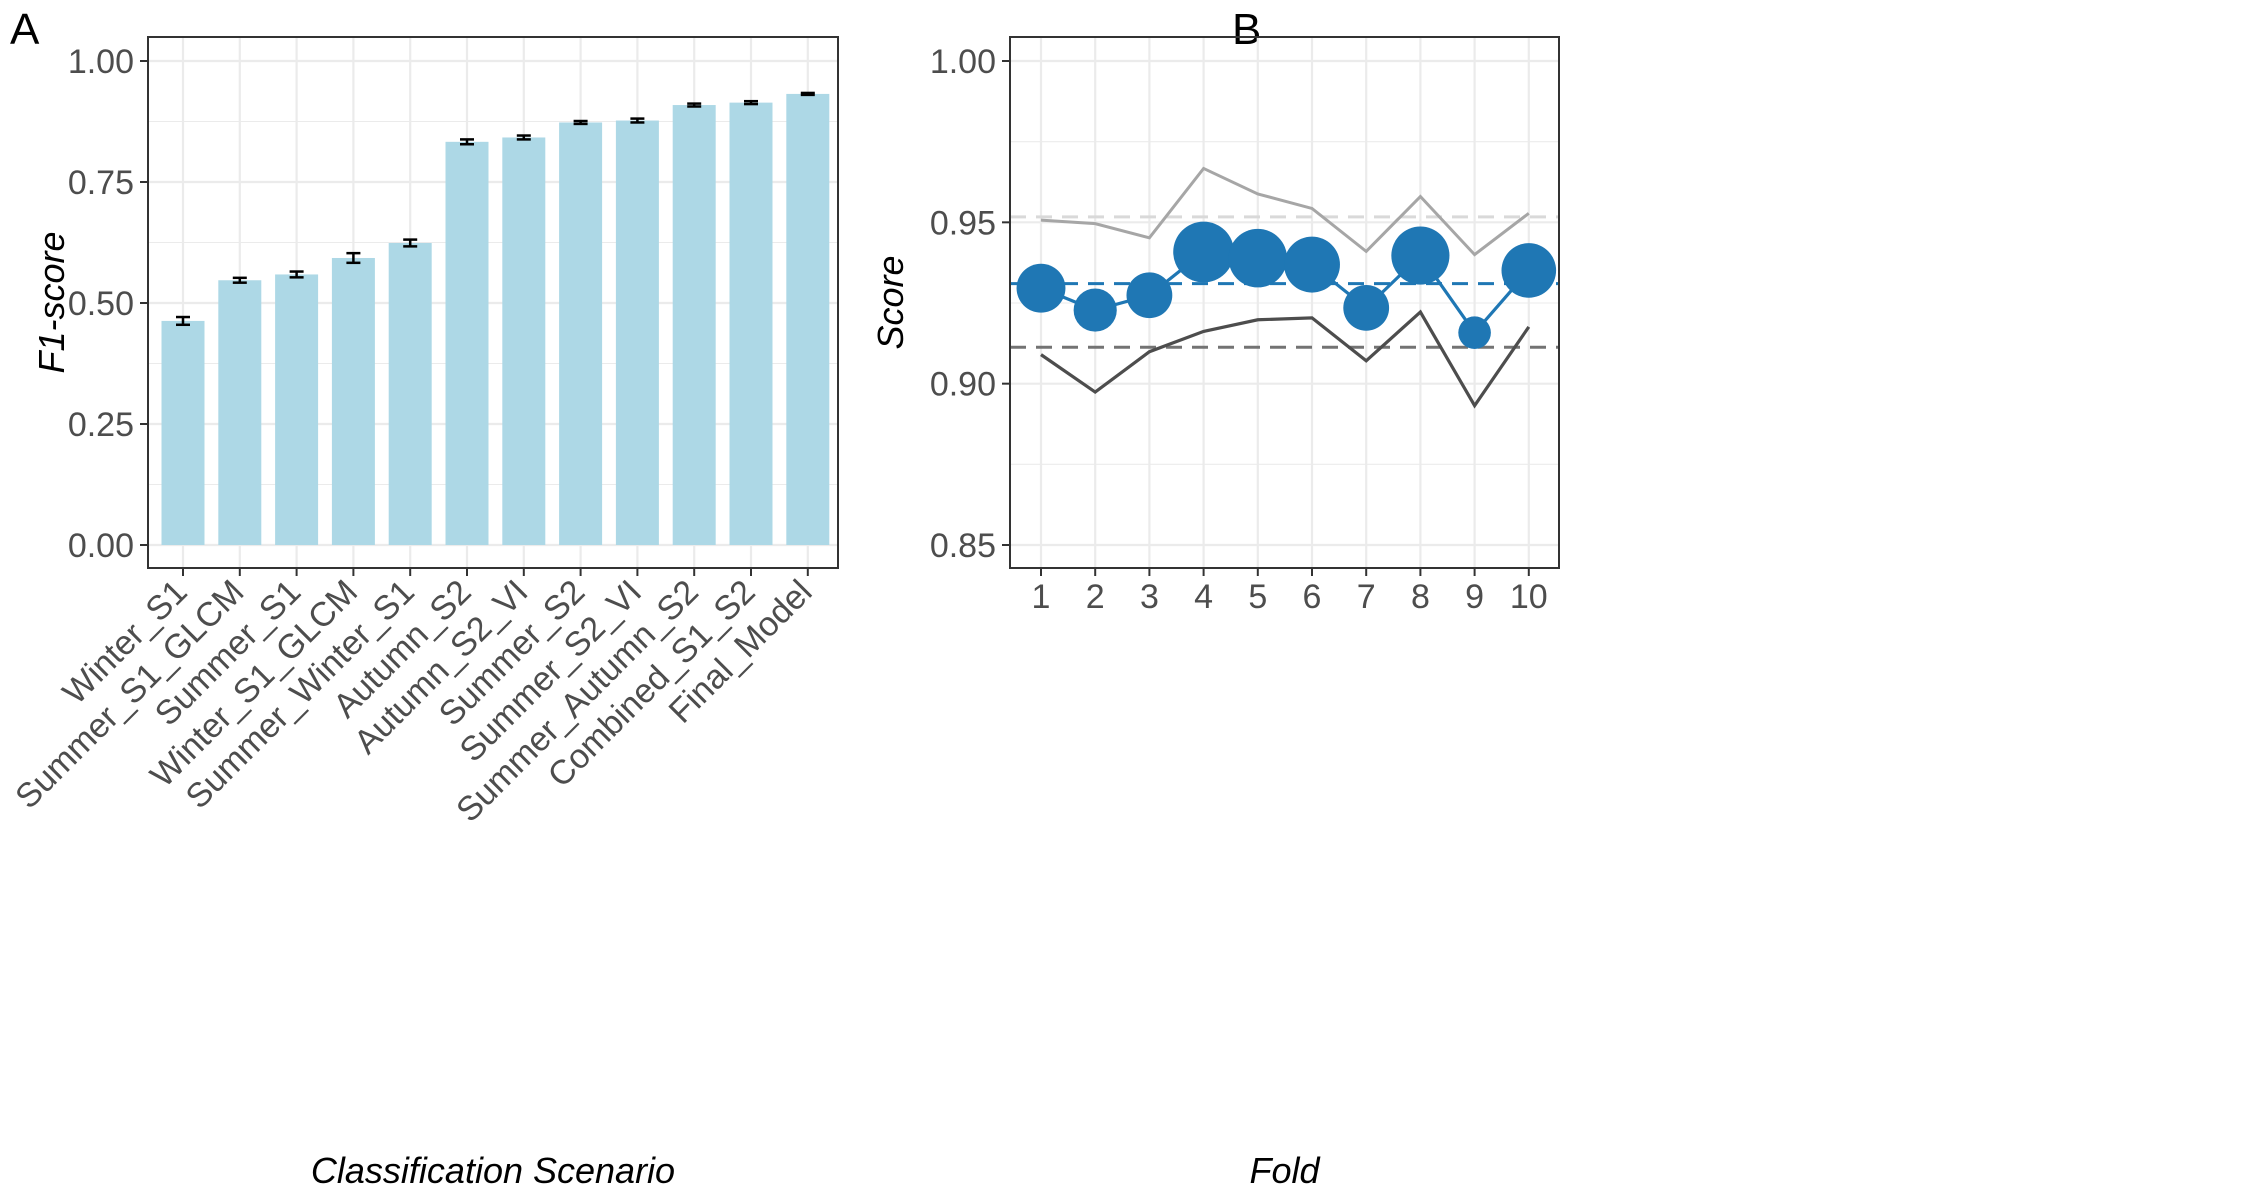 Image resolution: width=2249 pixels, height=1199 pixels. What do you see at coordinates (1312, 597) in the screenshot?
I see `panel-b-x-tick-label: 6` at bounding box center [1312, 597].